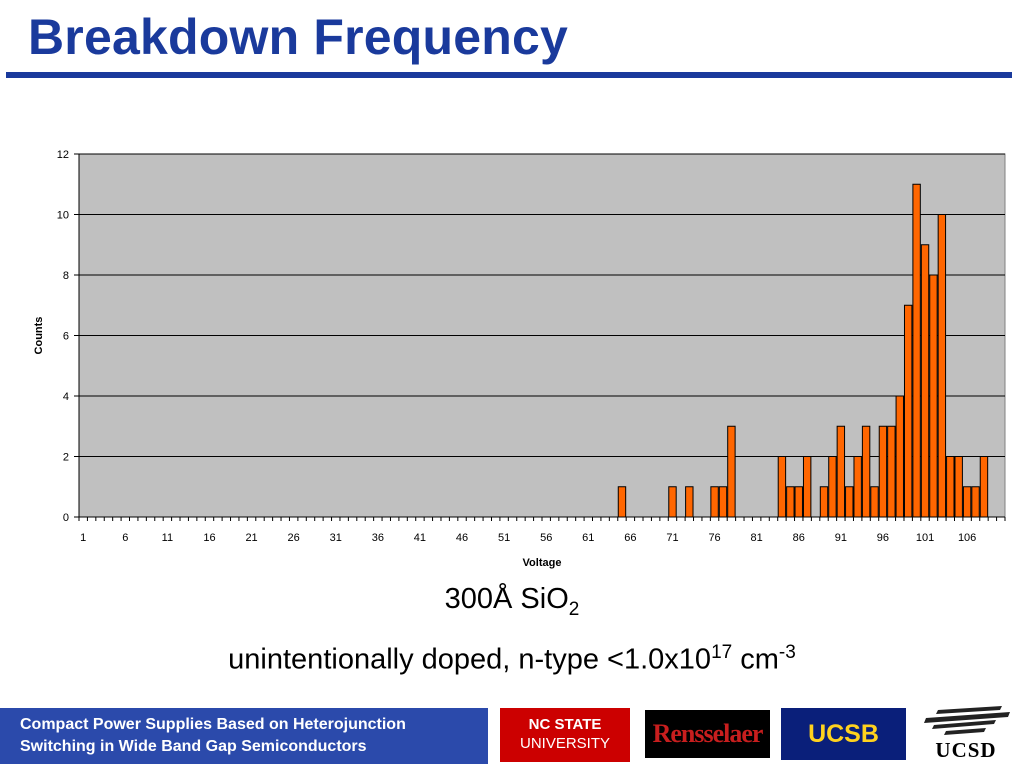  What do you see at coordinates (542, 563) in the screenshot?
I see `x-axis-label: Voltage` at bounding box center [542, 563].